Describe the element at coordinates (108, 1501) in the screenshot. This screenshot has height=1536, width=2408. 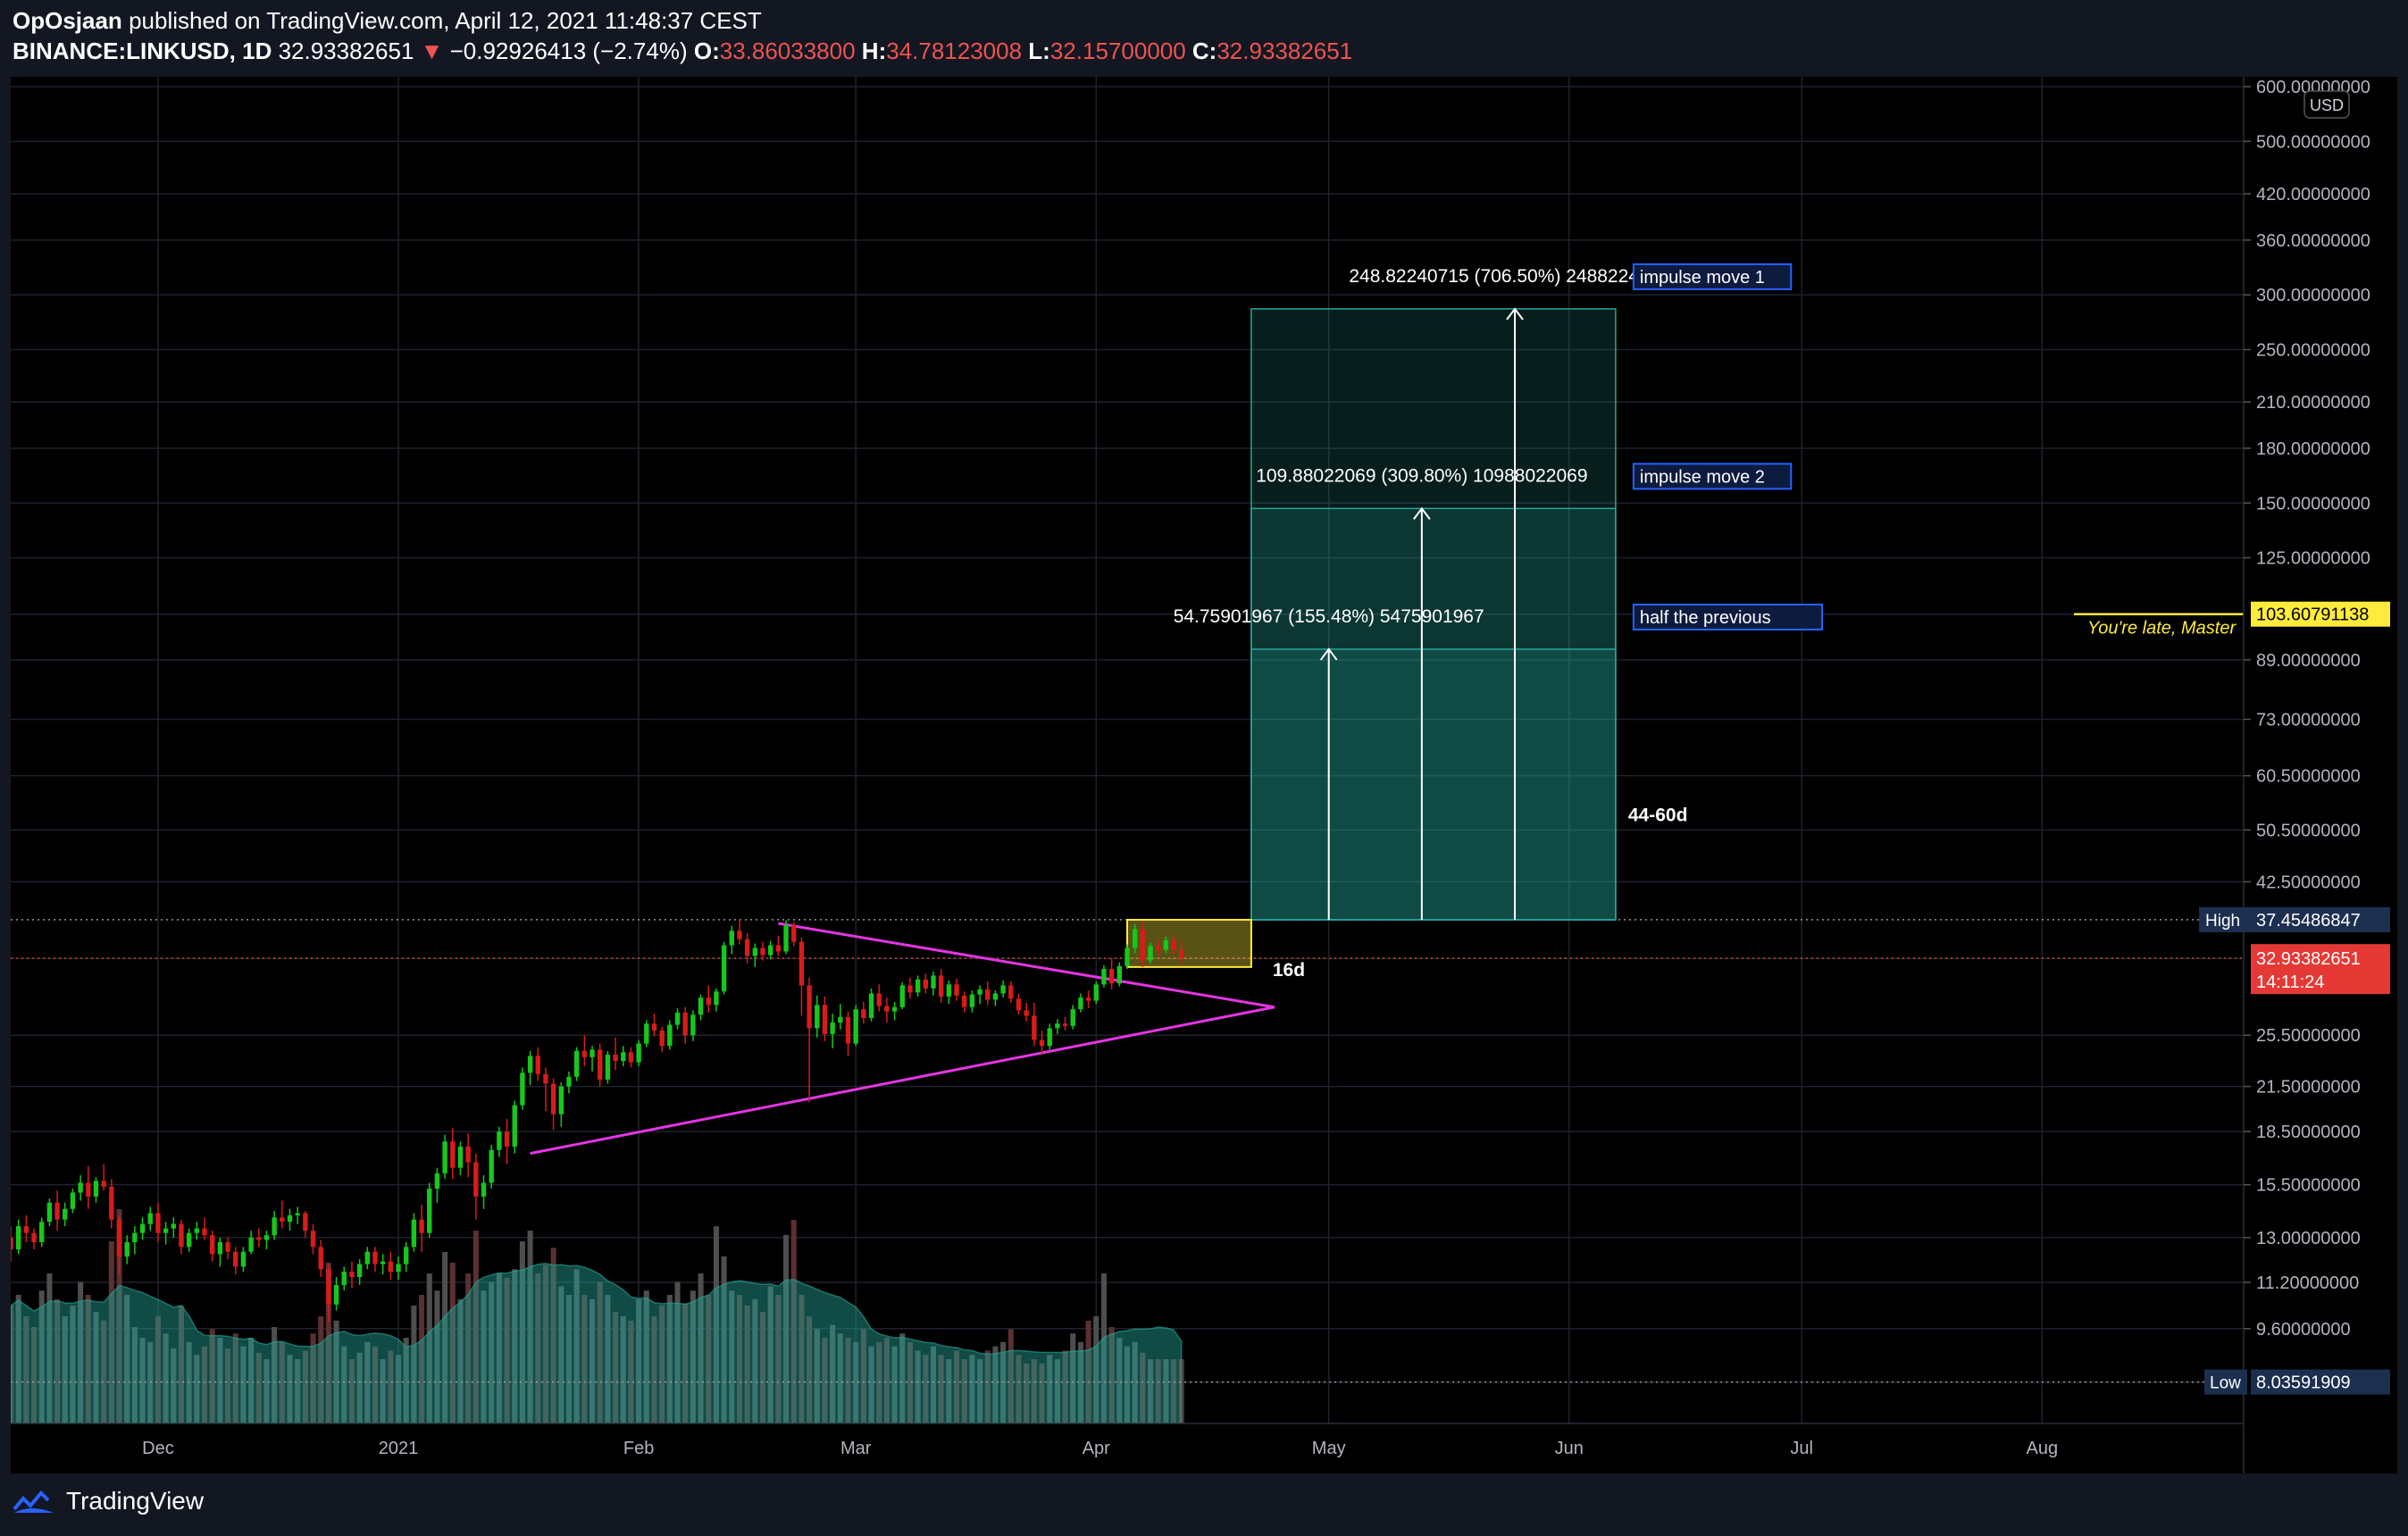
I see `tradingview-logo: TradingView` at that location.